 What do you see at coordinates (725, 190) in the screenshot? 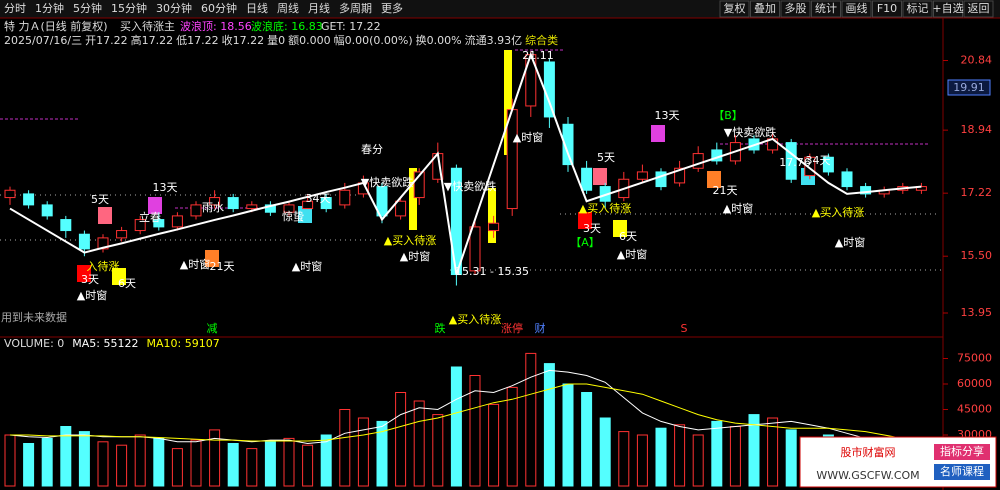
I see `annotation: 21天` at bounding box center [725, 190].